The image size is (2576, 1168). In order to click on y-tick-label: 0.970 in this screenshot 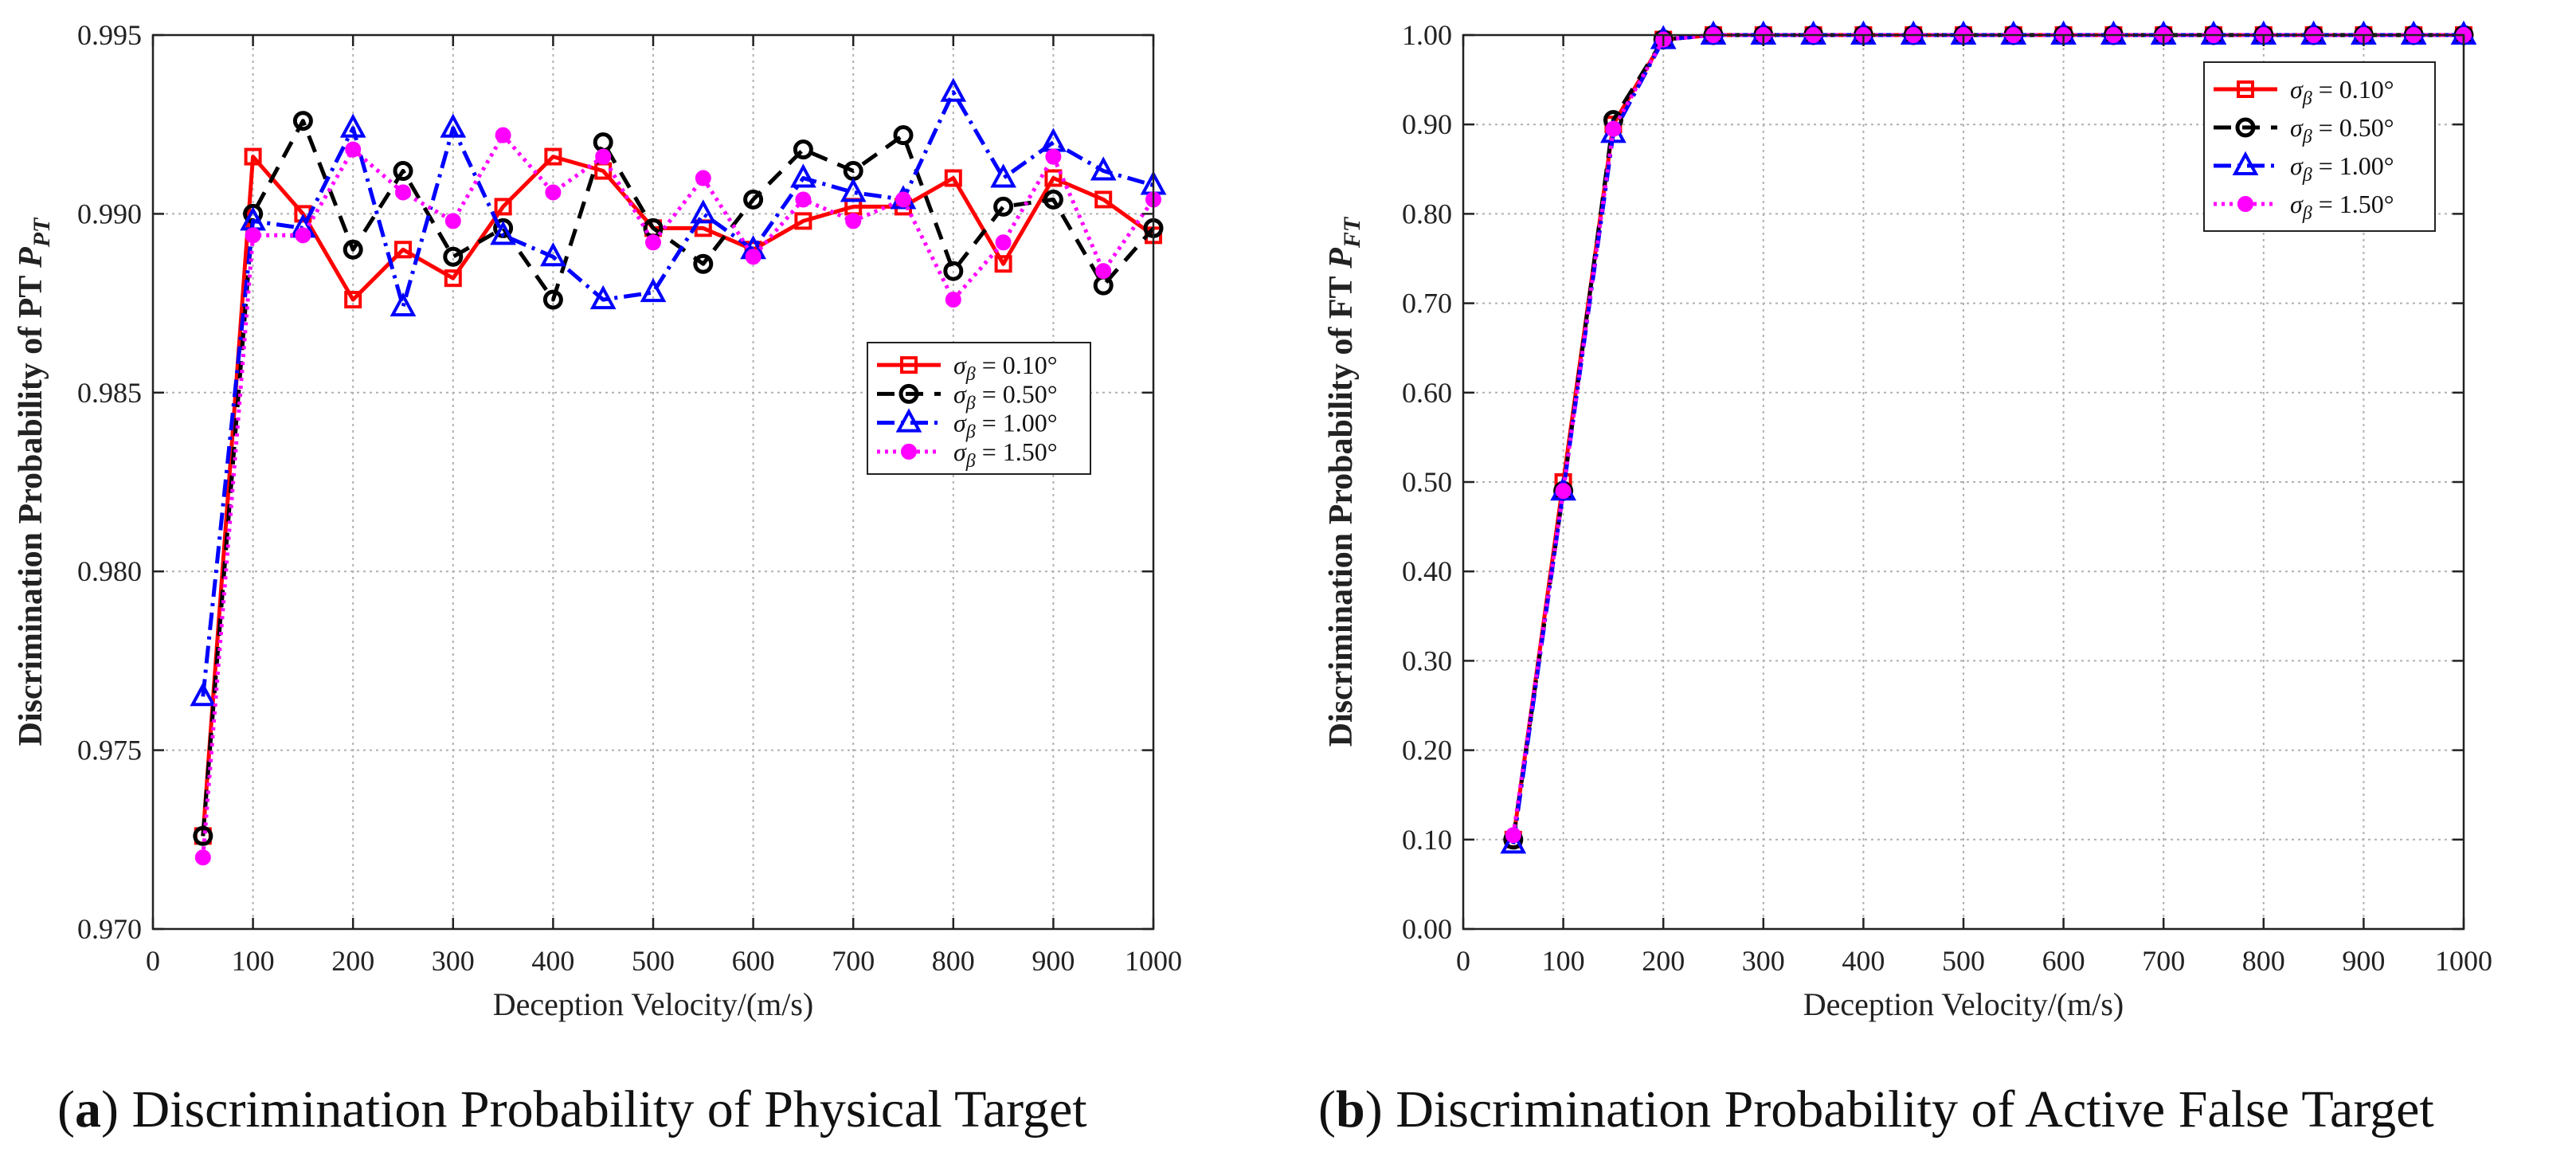, I will do `click(109, 929)`.